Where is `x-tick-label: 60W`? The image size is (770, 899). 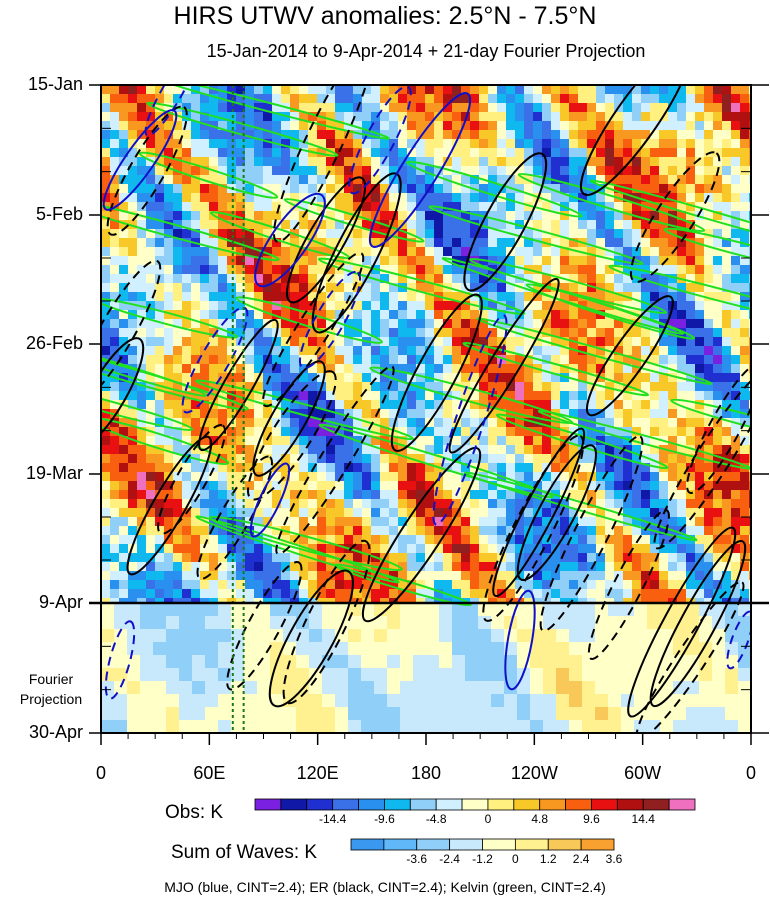 x-tick-label: 60W is located at coordinates (643, 773).